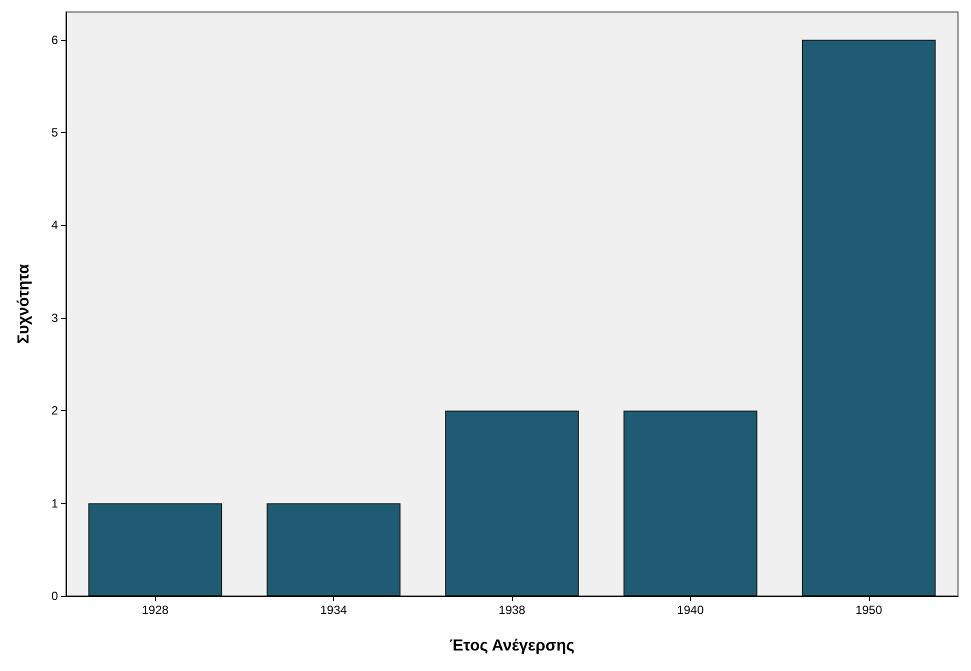 The height and width of the screenshot is (671, 971). I want to click on x-tick-label: 1940, so click(690, 610).